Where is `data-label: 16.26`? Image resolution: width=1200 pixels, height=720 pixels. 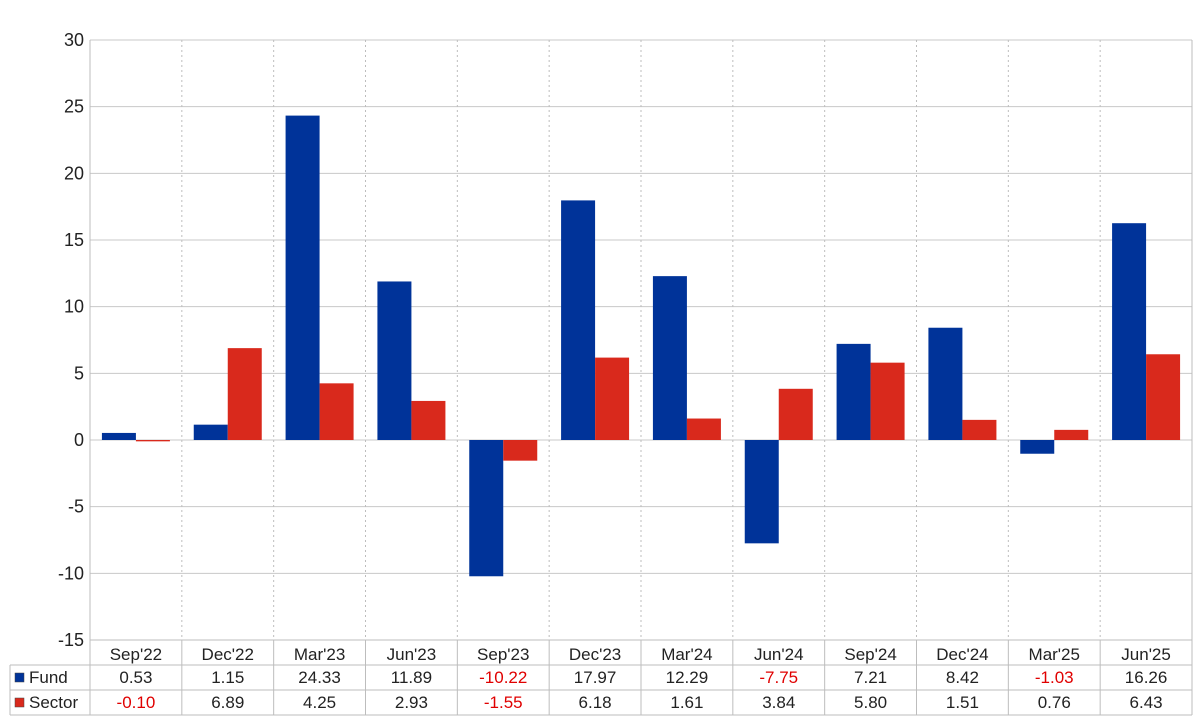 data-label: 16.26 is located at coordinates (1146, 677).